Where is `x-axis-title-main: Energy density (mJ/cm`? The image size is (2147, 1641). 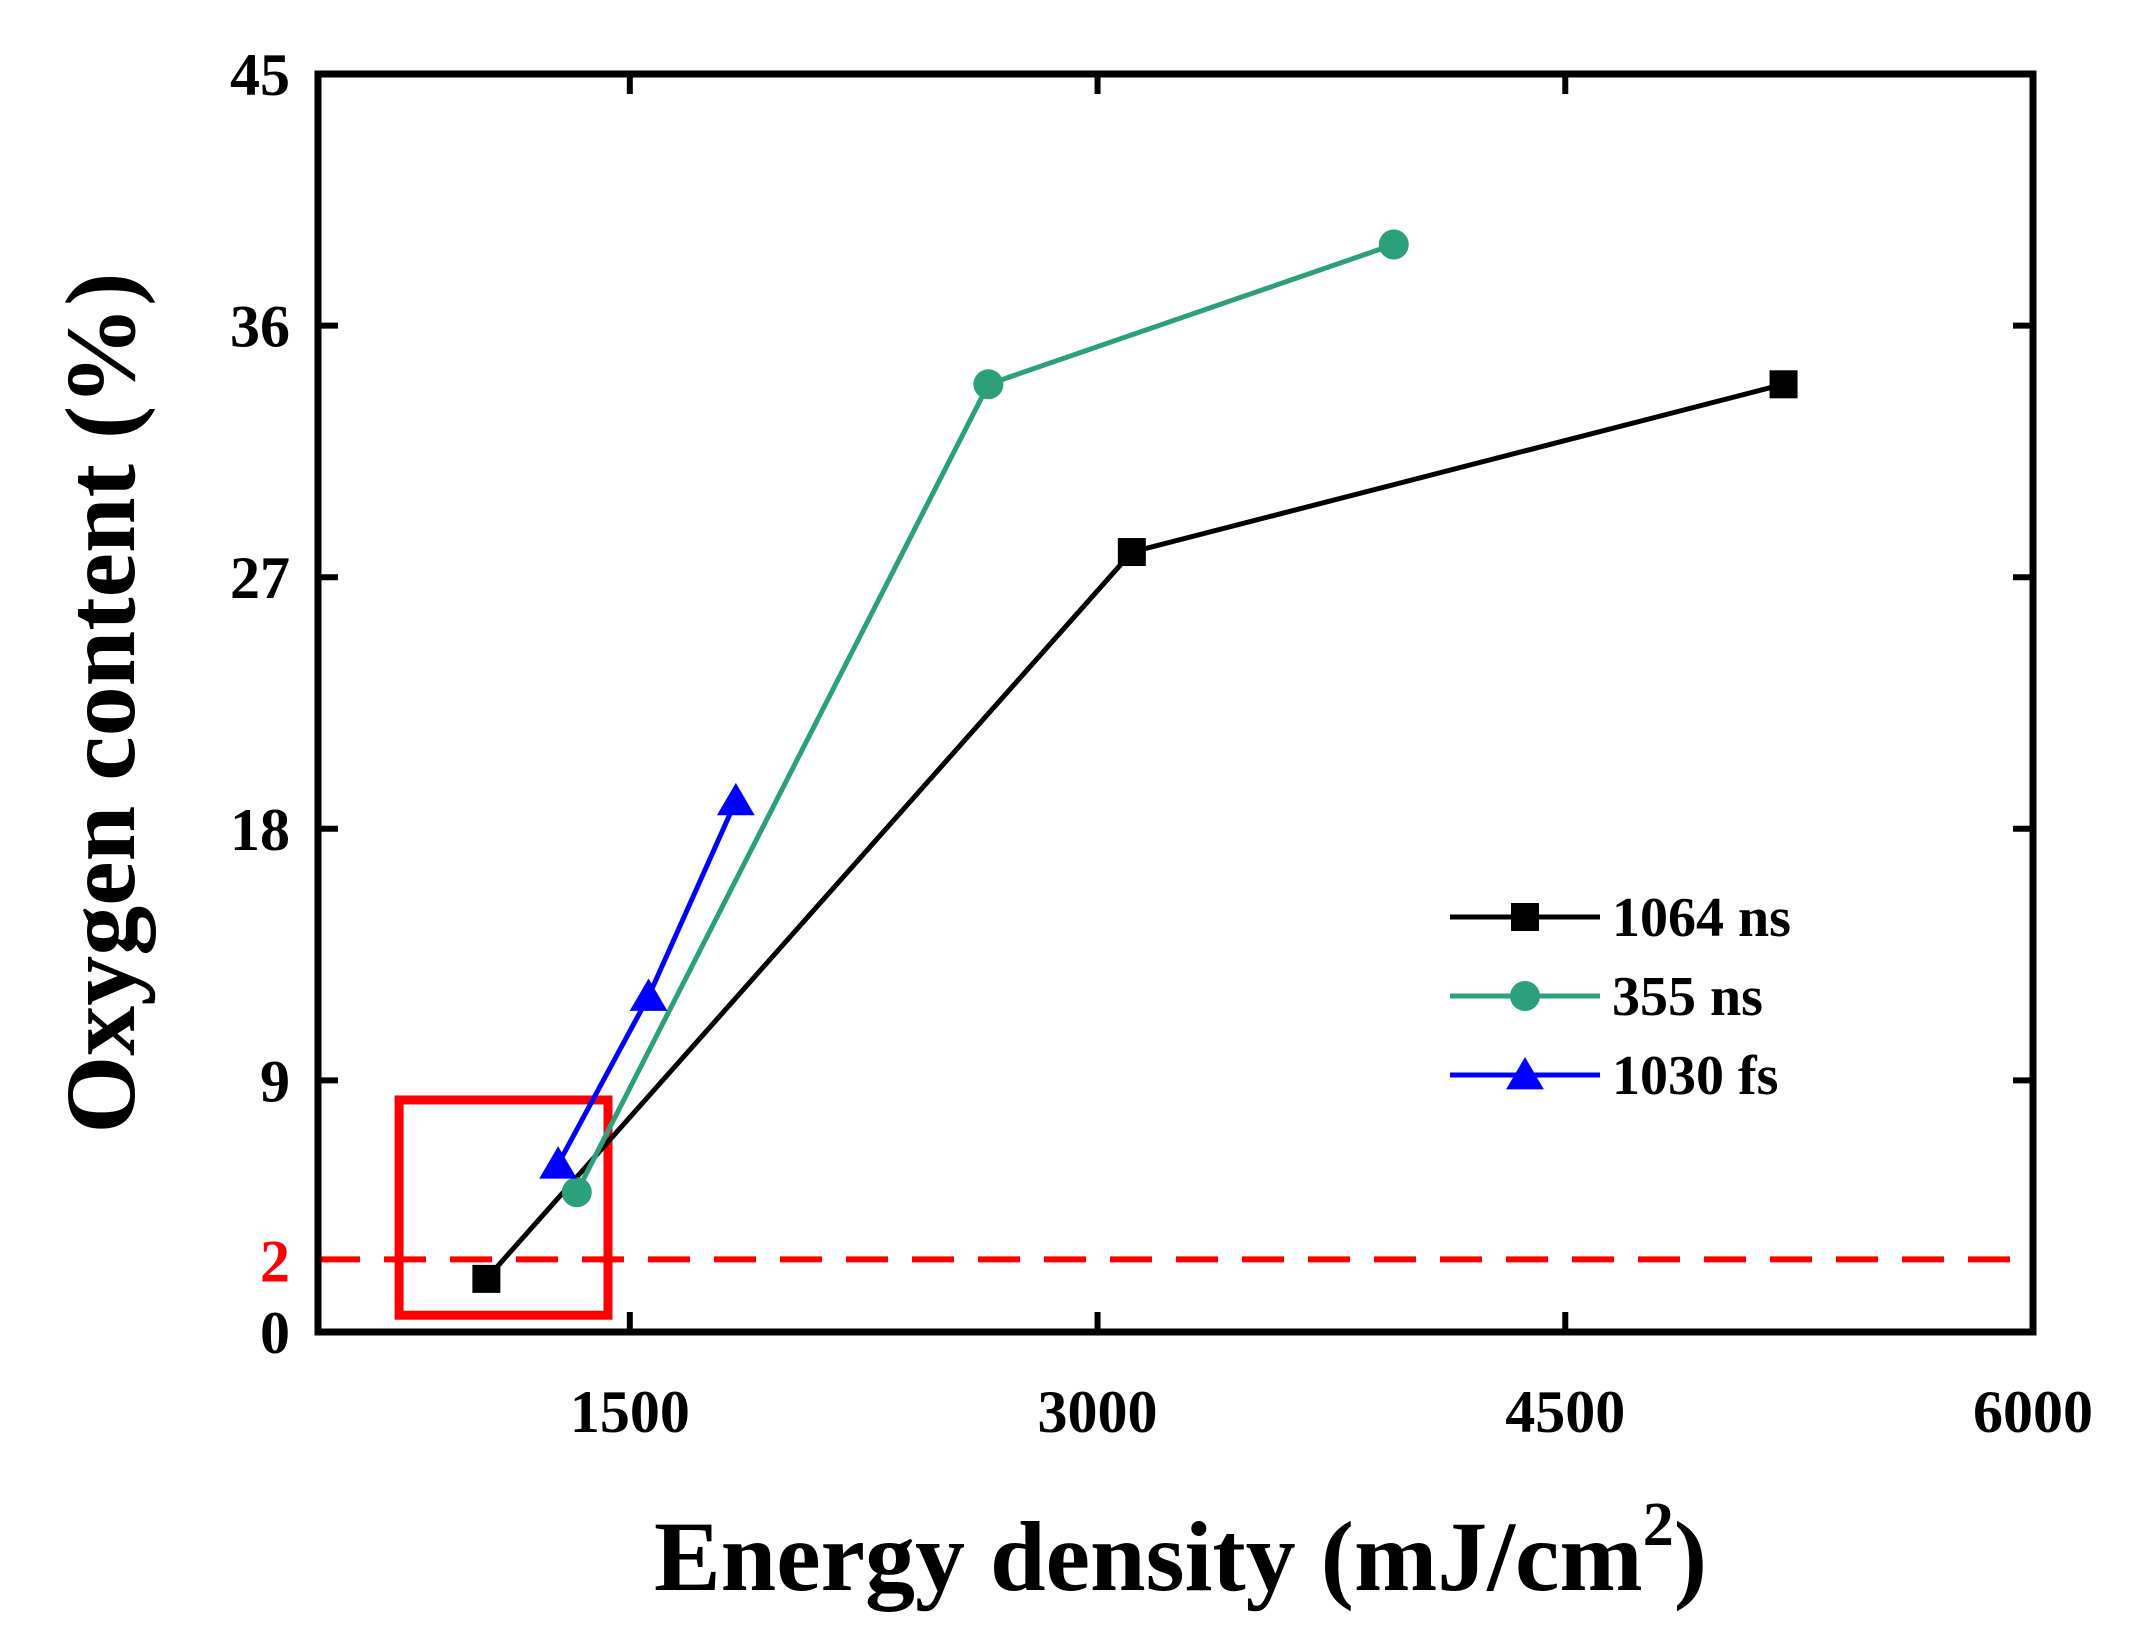
x-axis-title-main: Energy density (mJ/cm is located at coordinates (1148, 1556).